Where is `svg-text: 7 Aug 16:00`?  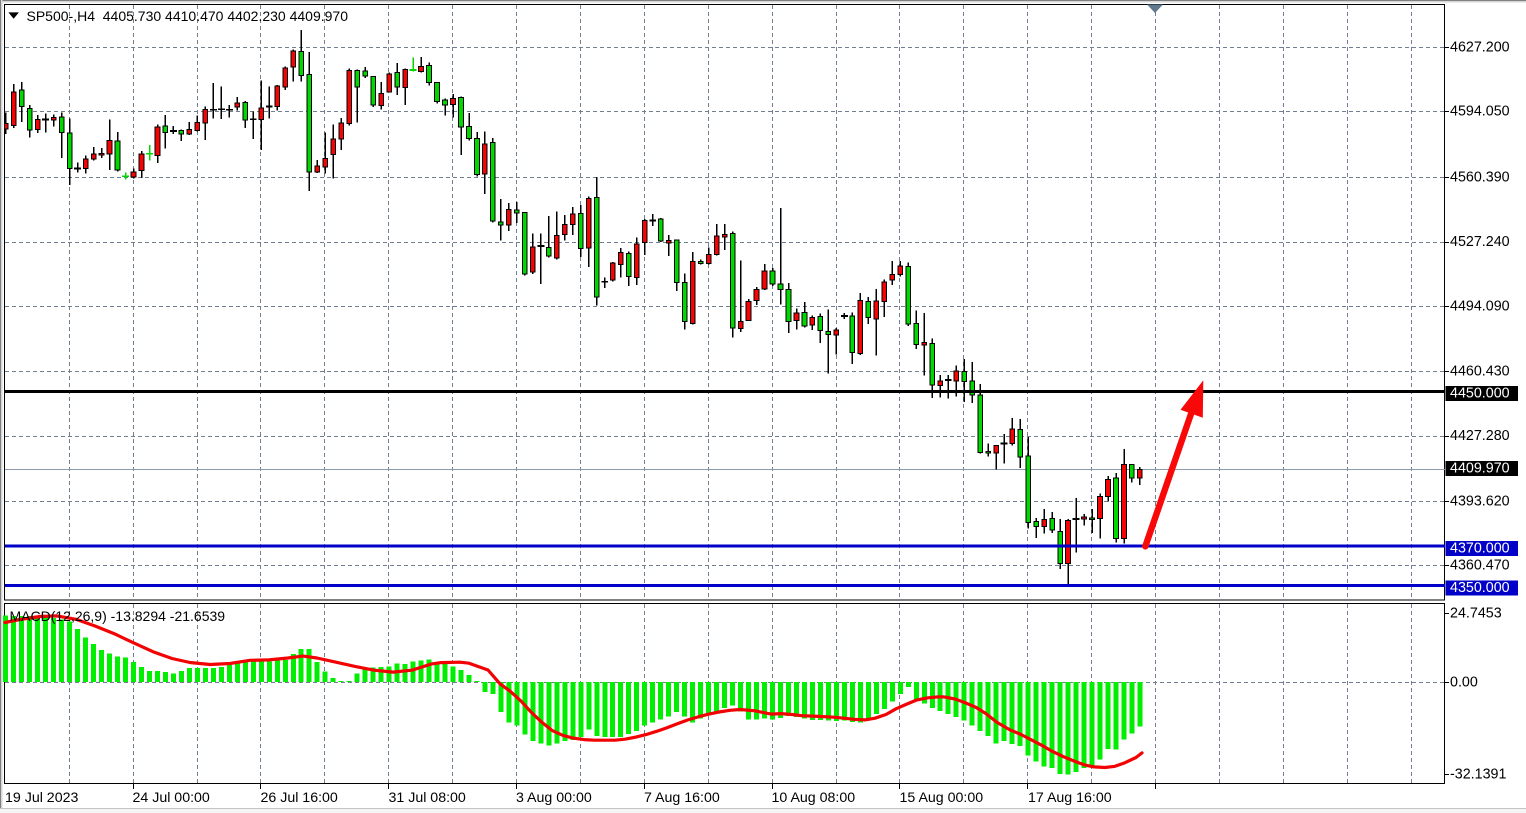 svg-text: 7 Aug 16:00 is located at coordinates (682, 798).